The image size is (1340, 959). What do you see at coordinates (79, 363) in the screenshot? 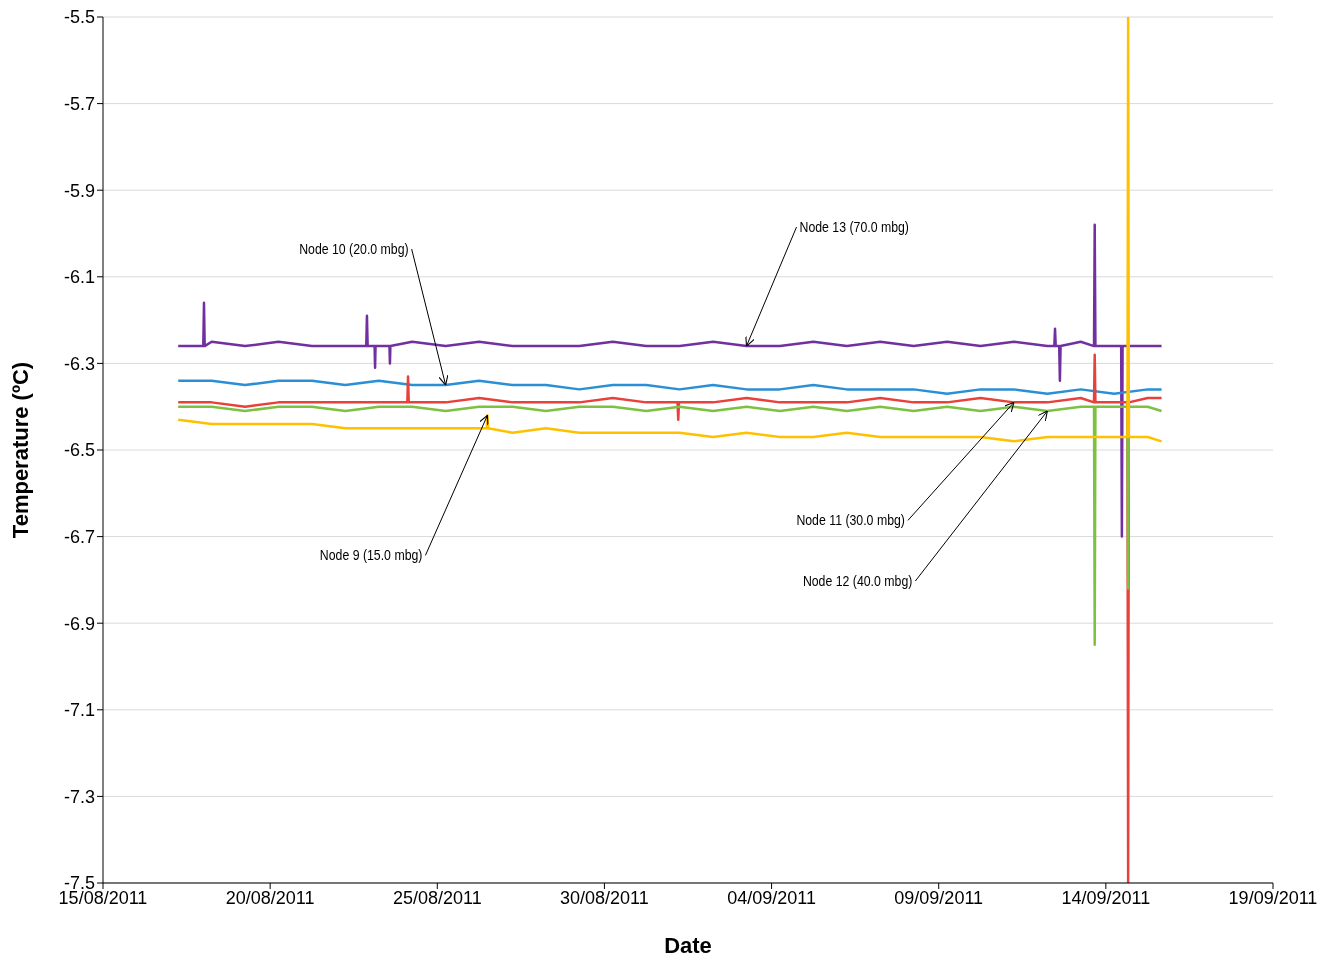
I see `y-tick-label: -6.3` at bounding box center [79, 363].